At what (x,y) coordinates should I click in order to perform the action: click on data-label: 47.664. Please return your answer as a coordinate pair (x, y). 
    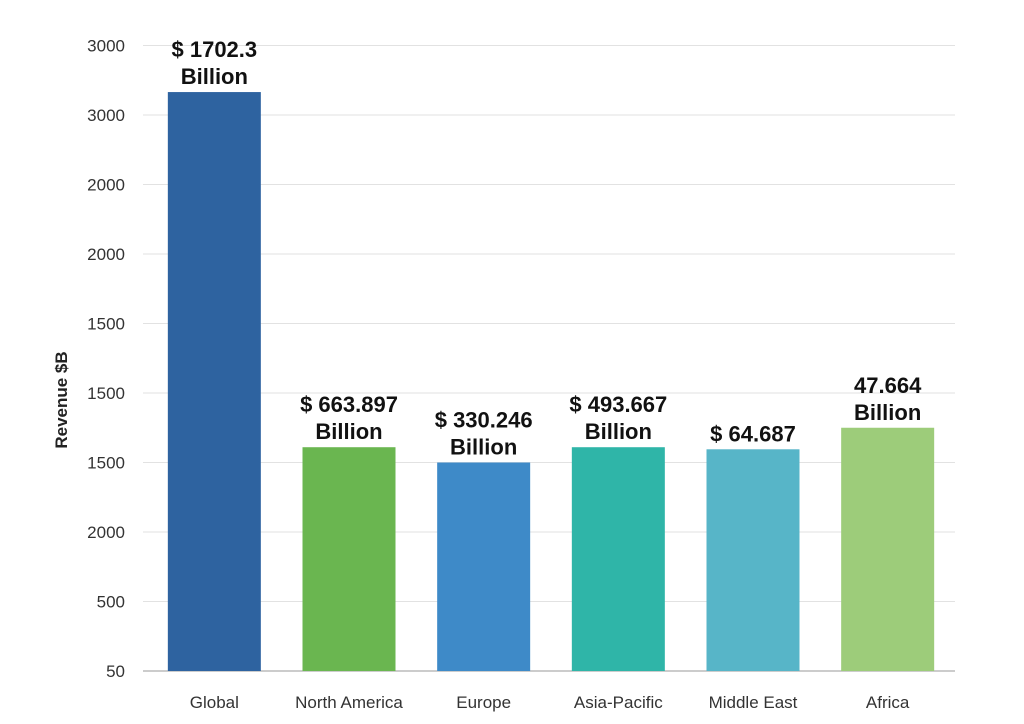
    Looking at the image, I should click on (888, 385).